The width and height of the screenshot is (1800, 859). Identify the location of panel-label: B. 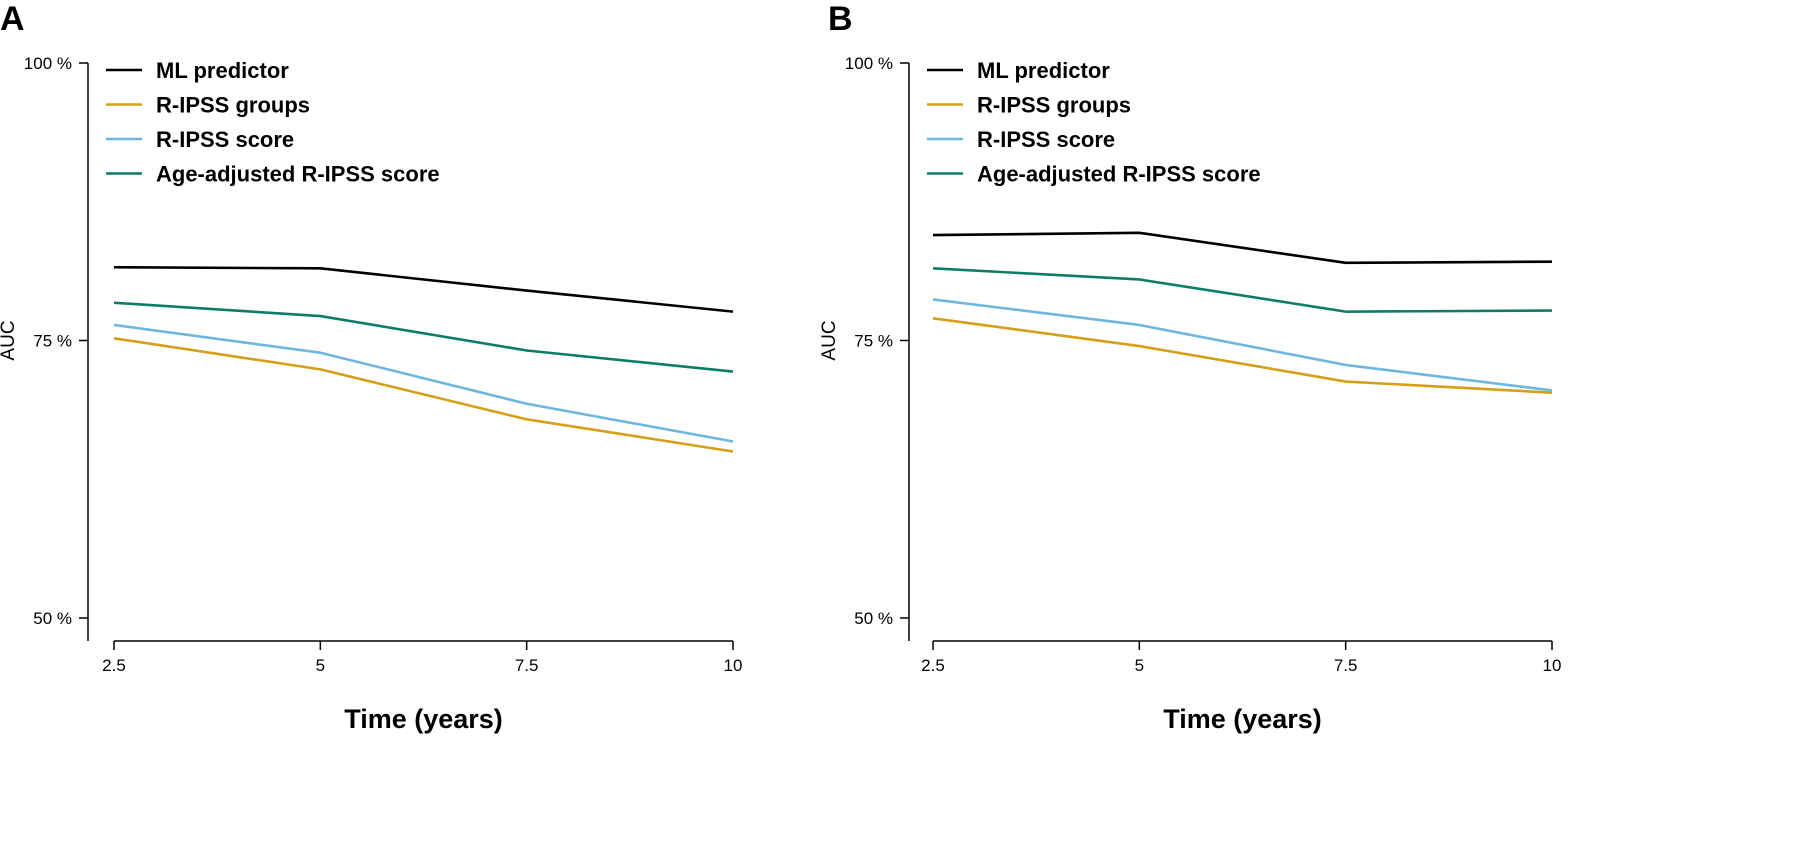
(840, 19).